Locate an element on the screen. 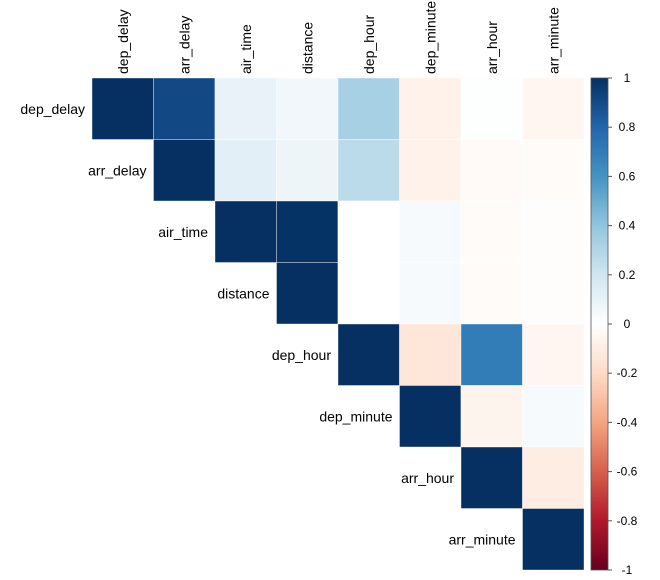 This screenshot has height=580, width=660. row-label: distance is located at coordinates (243, 293).